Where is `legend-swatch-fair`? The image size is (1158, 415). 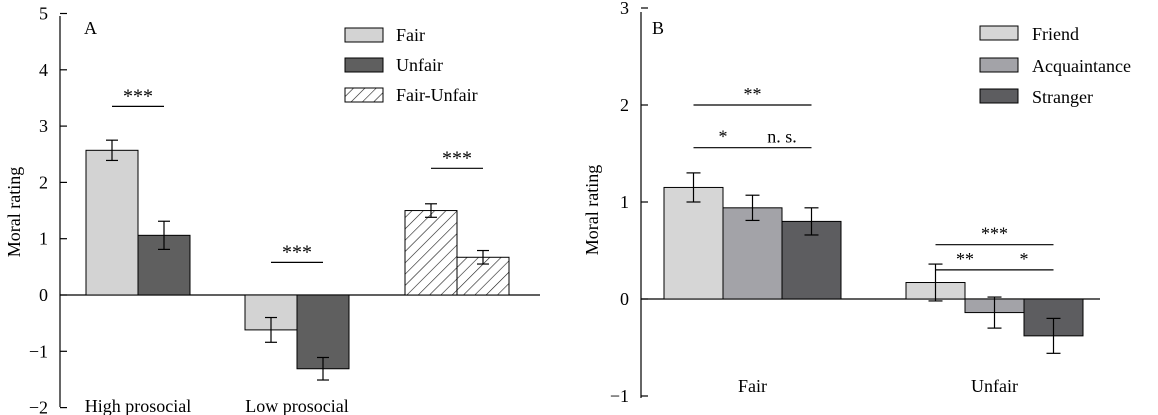
legend-swatch-fair is located at coordinates (364, 35).